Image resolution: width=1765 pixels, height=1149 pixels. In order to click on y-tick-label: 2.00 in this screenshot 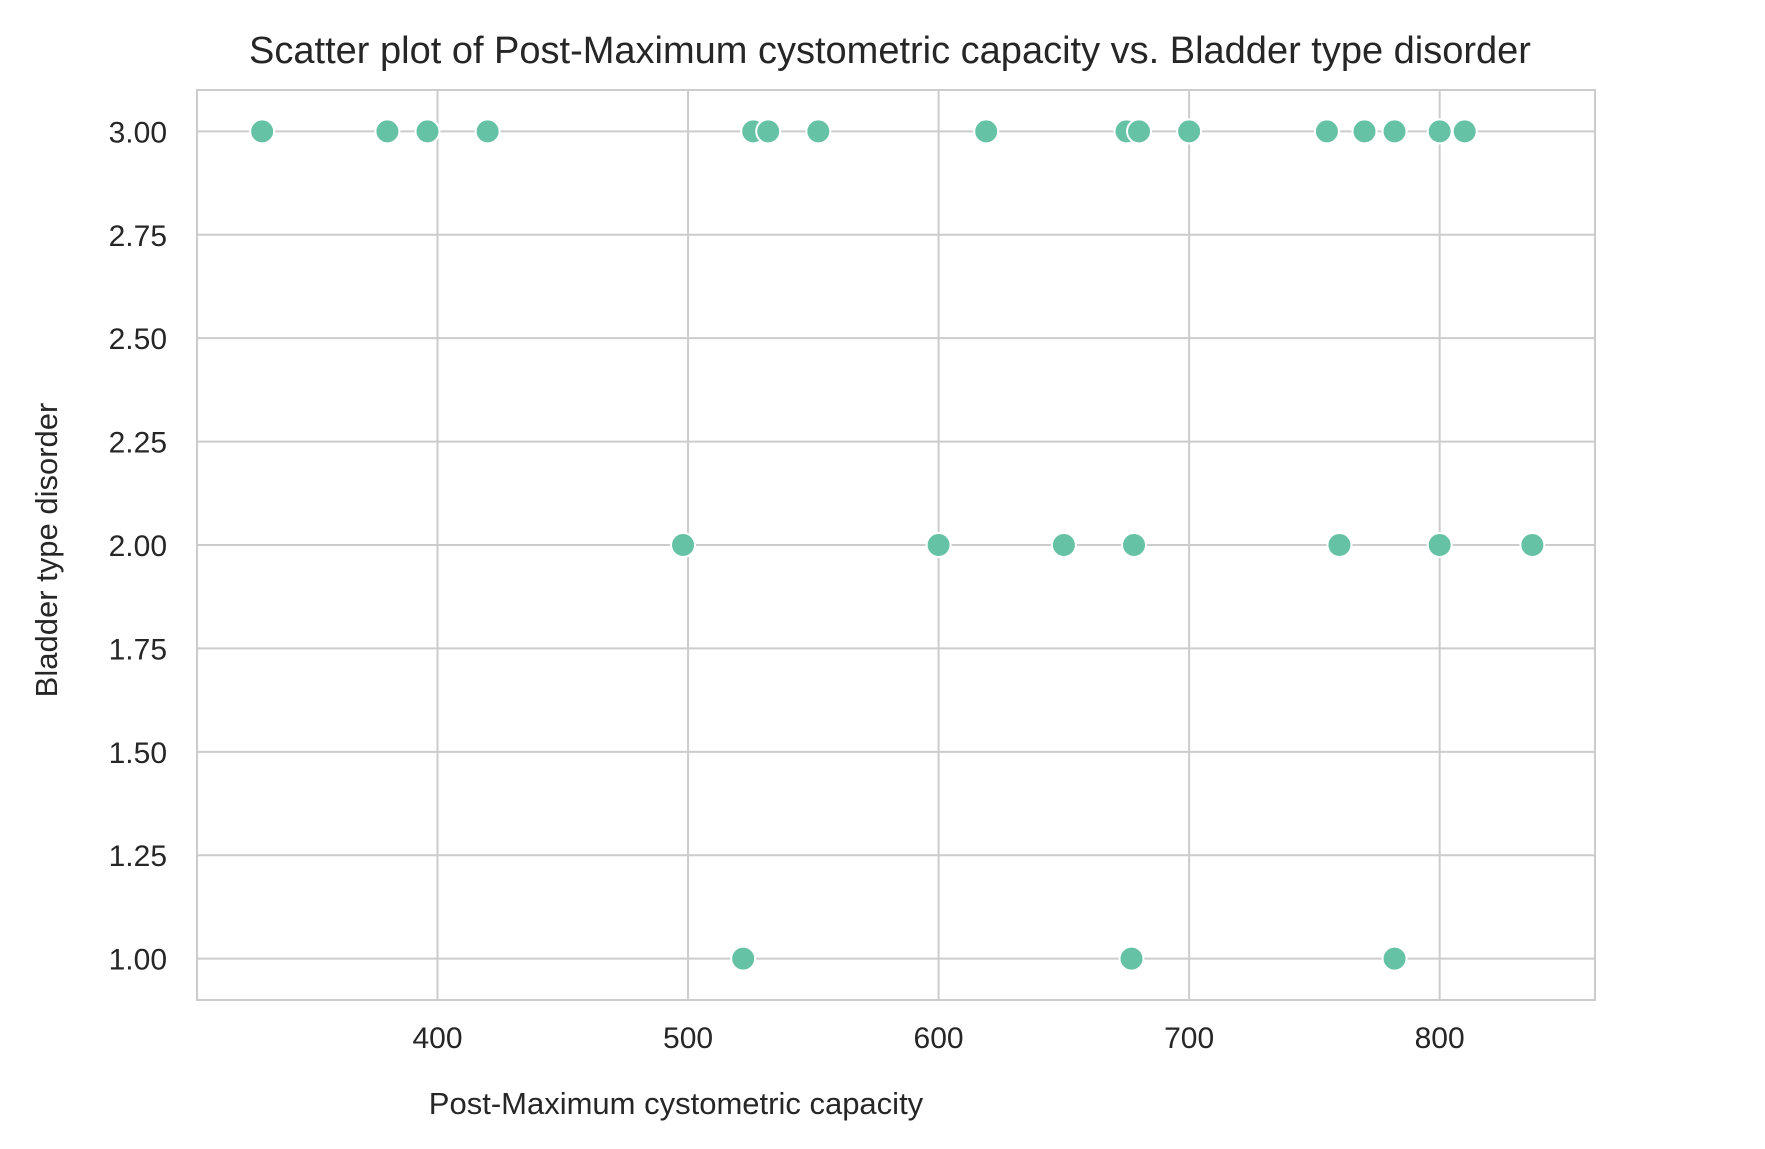, I will do `click(138, 546)`.